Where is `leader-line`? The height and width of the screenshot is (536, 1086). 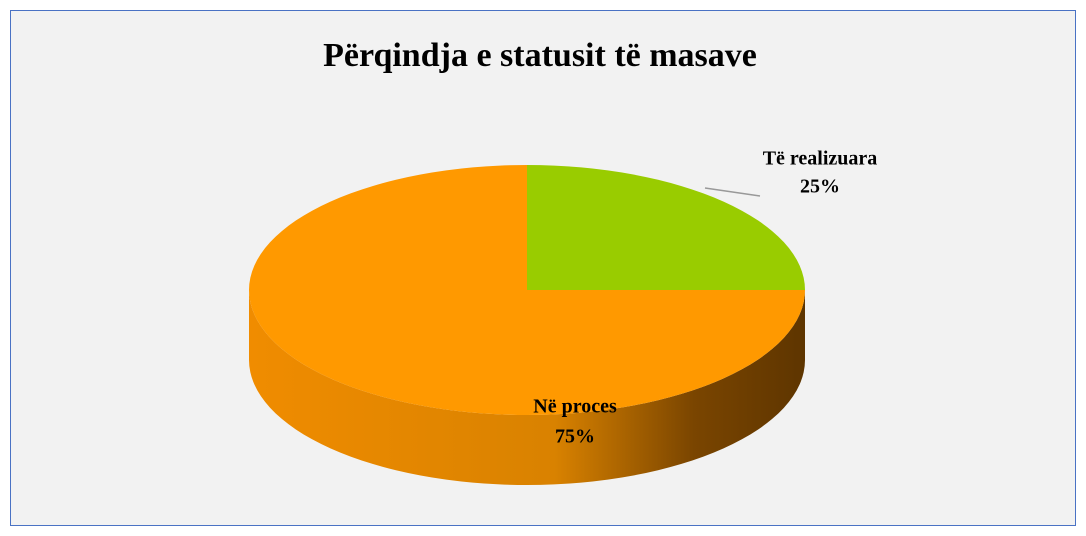 leader-line is located at coordinates (732, 192).